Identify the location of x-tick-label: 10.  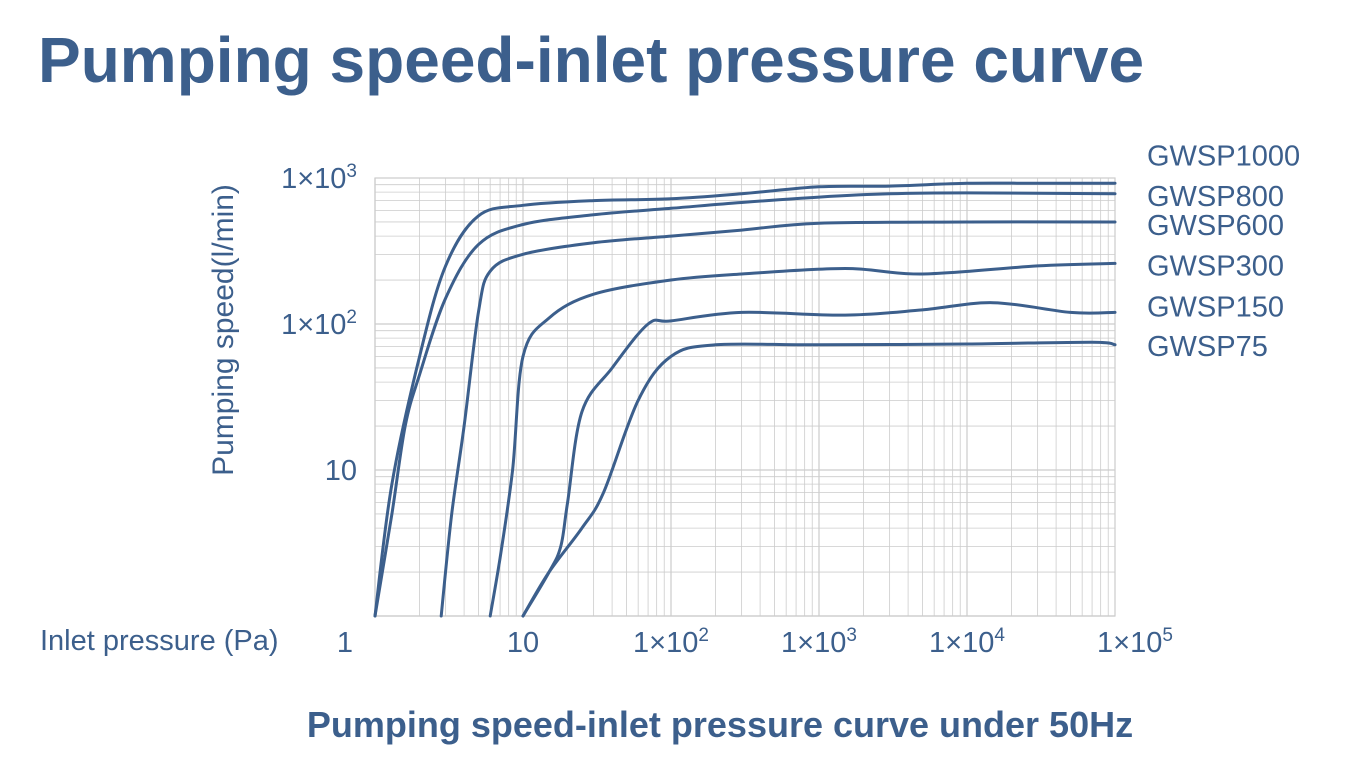
(523, 643).